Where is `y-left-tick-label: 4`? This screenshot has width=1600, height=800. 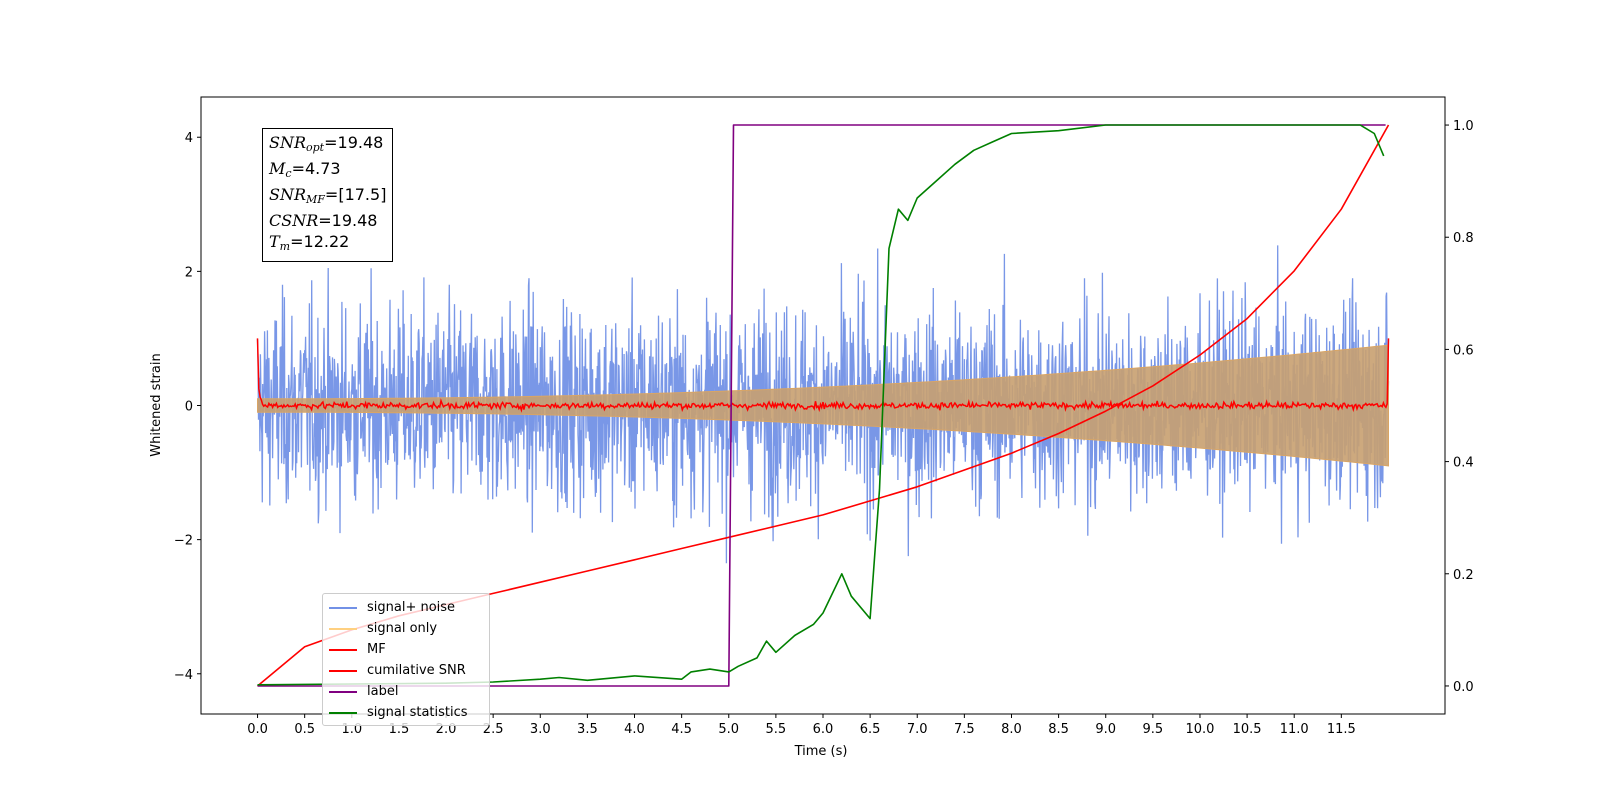 y-left-tick-label: 4 is located at coordinates (189, 138).